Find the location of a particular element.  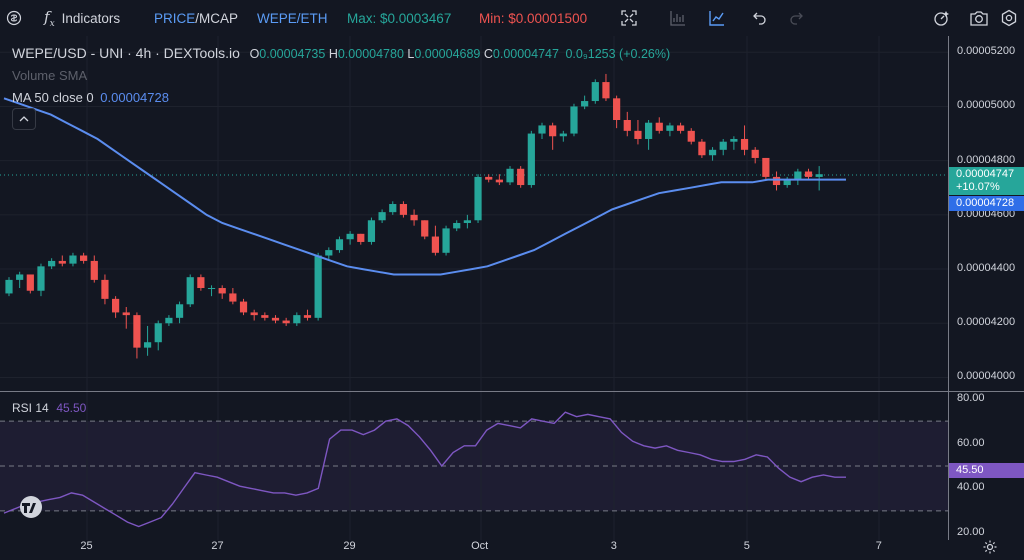

pane-divider is located at coordinates (512, 391).